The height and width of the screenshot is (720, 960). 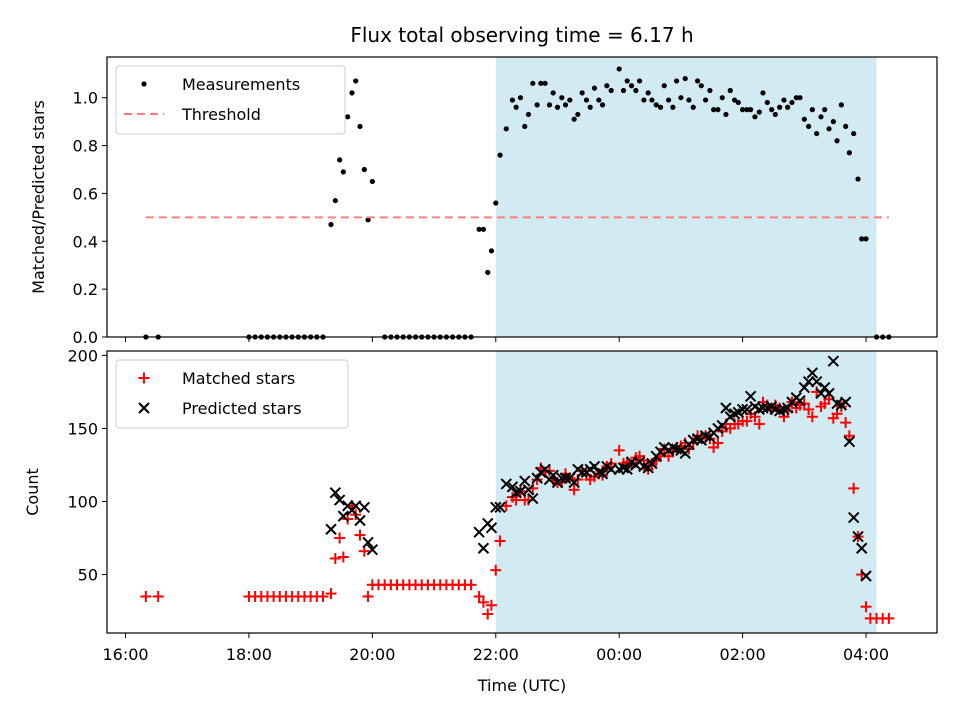 What do you see at coordinates (221, 114) in the screenshot?
I see `legend-label: Threshold` at bounding box center [221, 114].